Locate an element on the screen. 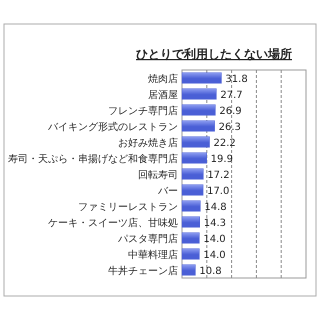 This screenshot has height=320, width=320. y-tick-label: バー is located at coordinates (167, 191).